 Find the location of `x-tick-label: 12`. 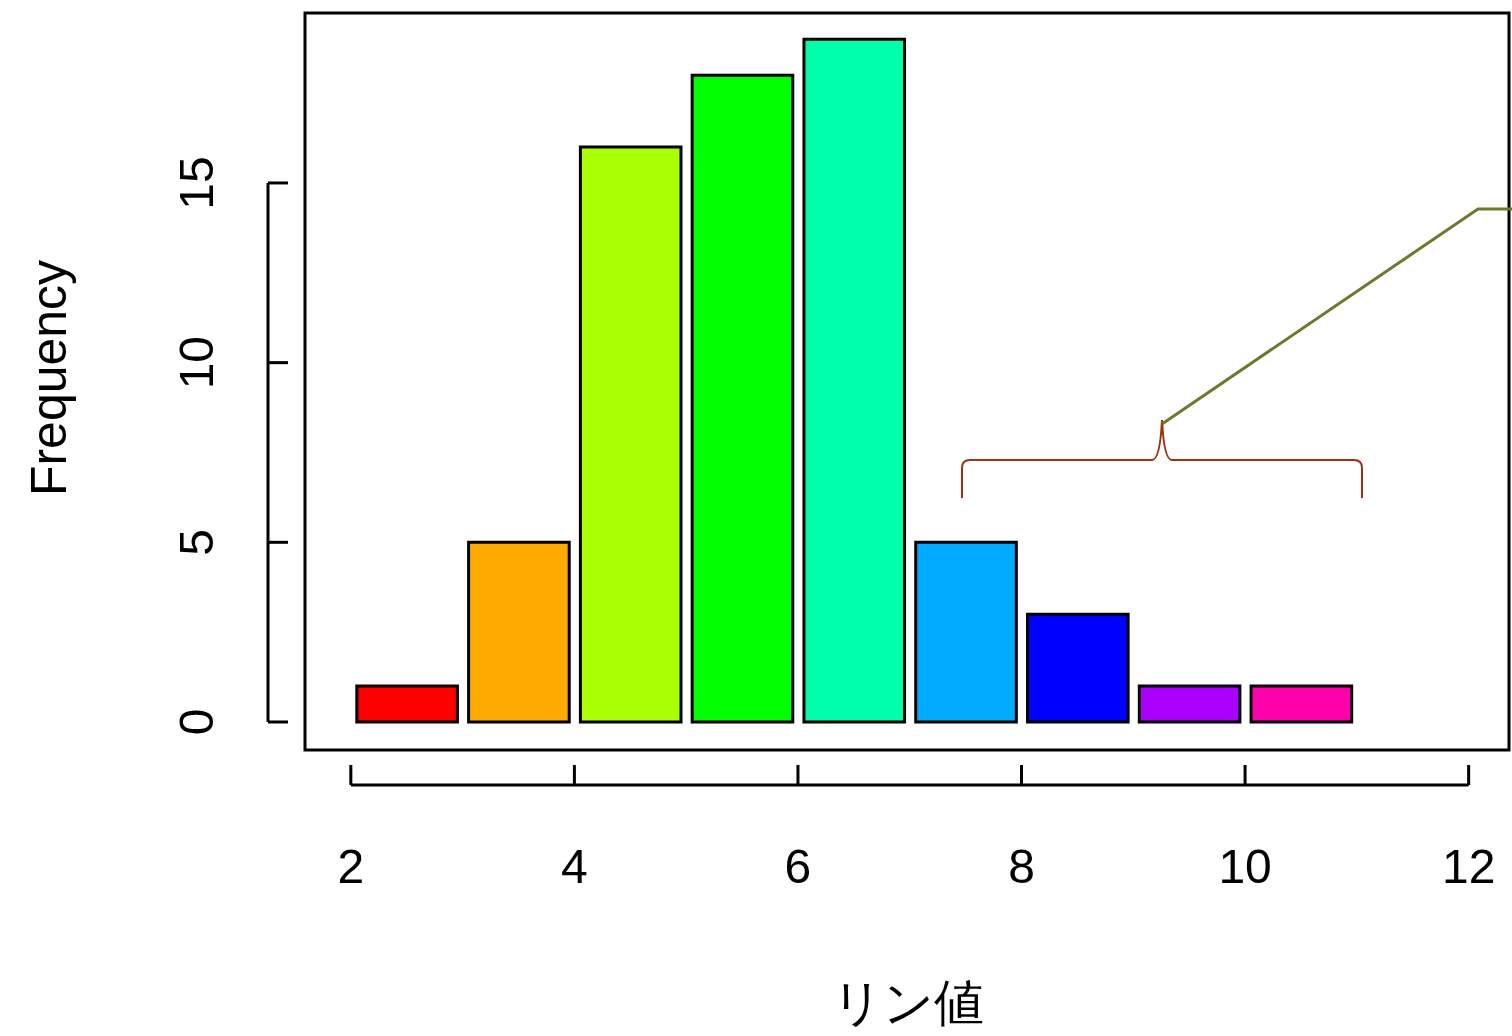

x-tick-label: 12 is located at coordinates (1468, 866).